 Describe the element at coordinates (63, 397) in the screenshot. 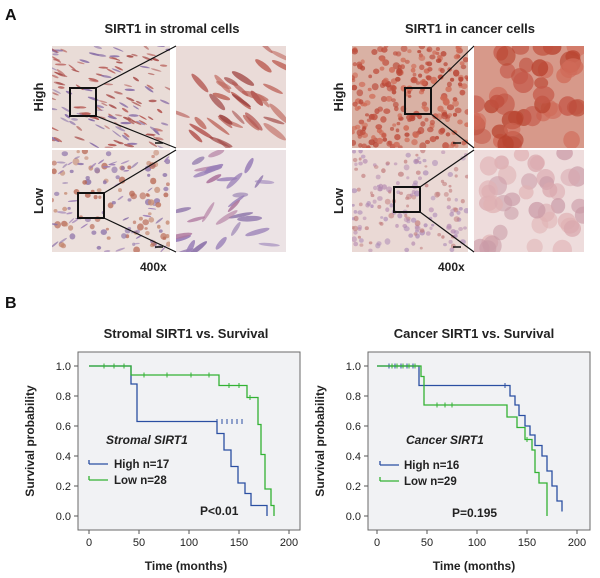

I see `y-tick-label: 0.8` at that location.